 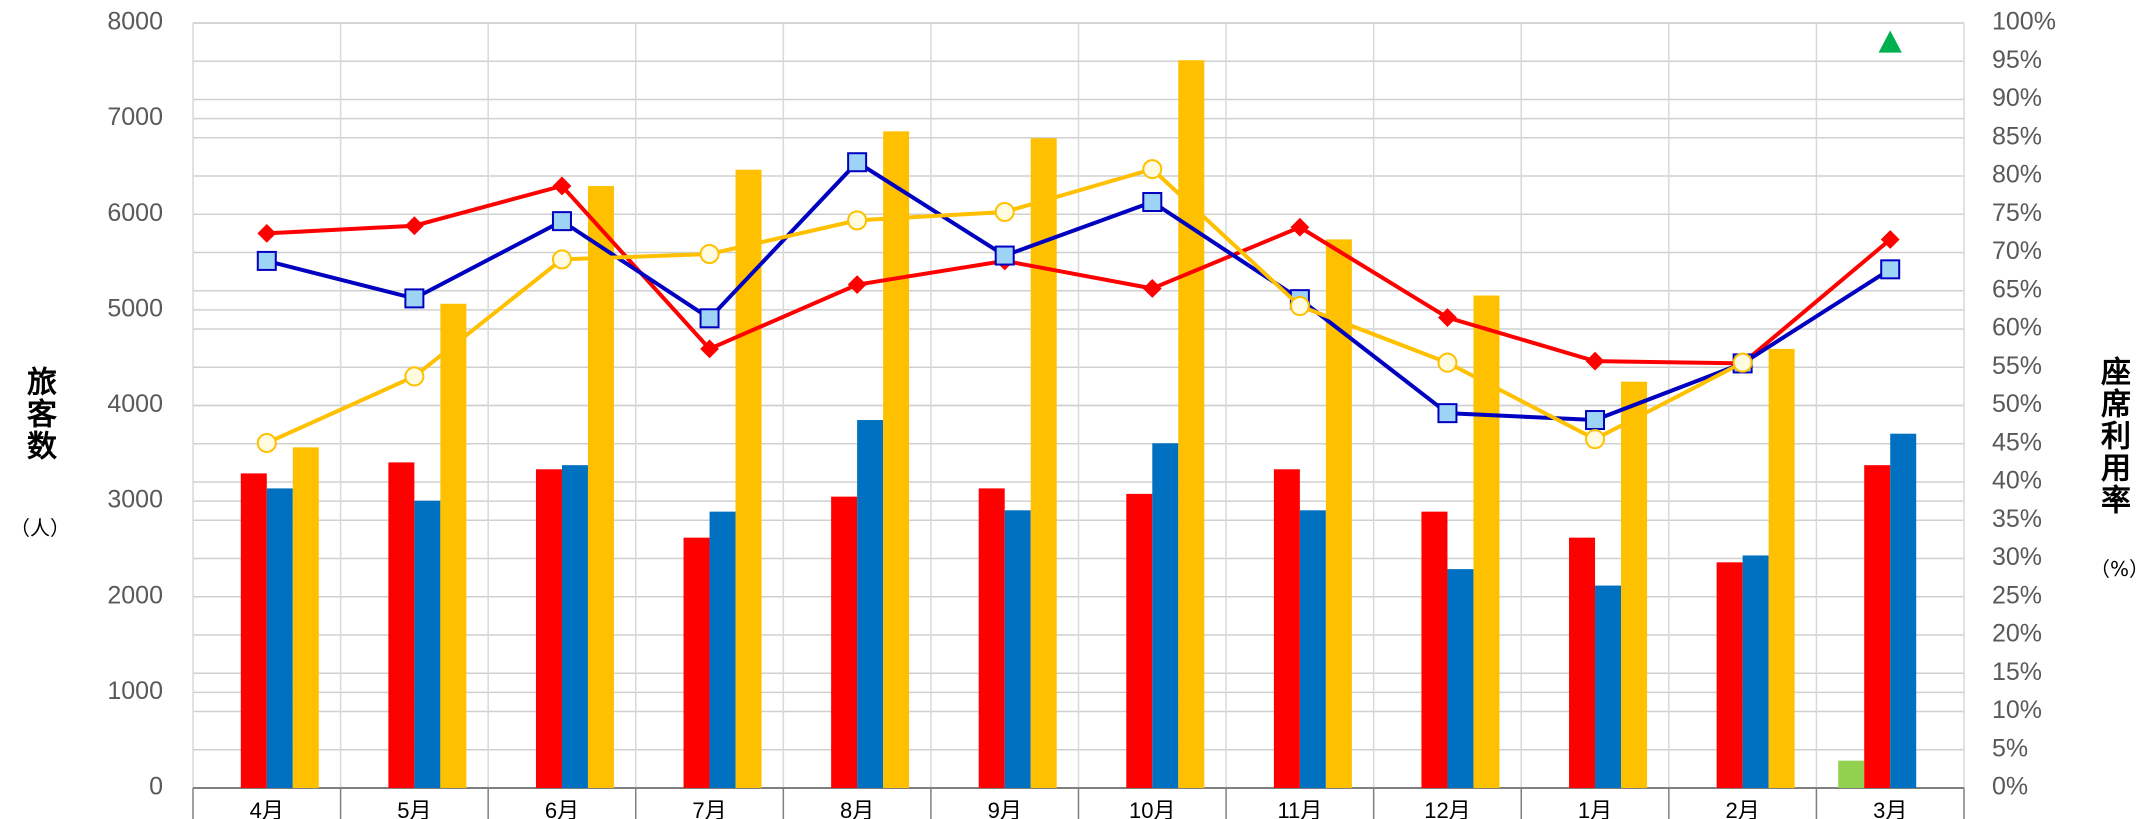 I want to click on y2-tick-label: 95%, so click(x=2017, y=60).